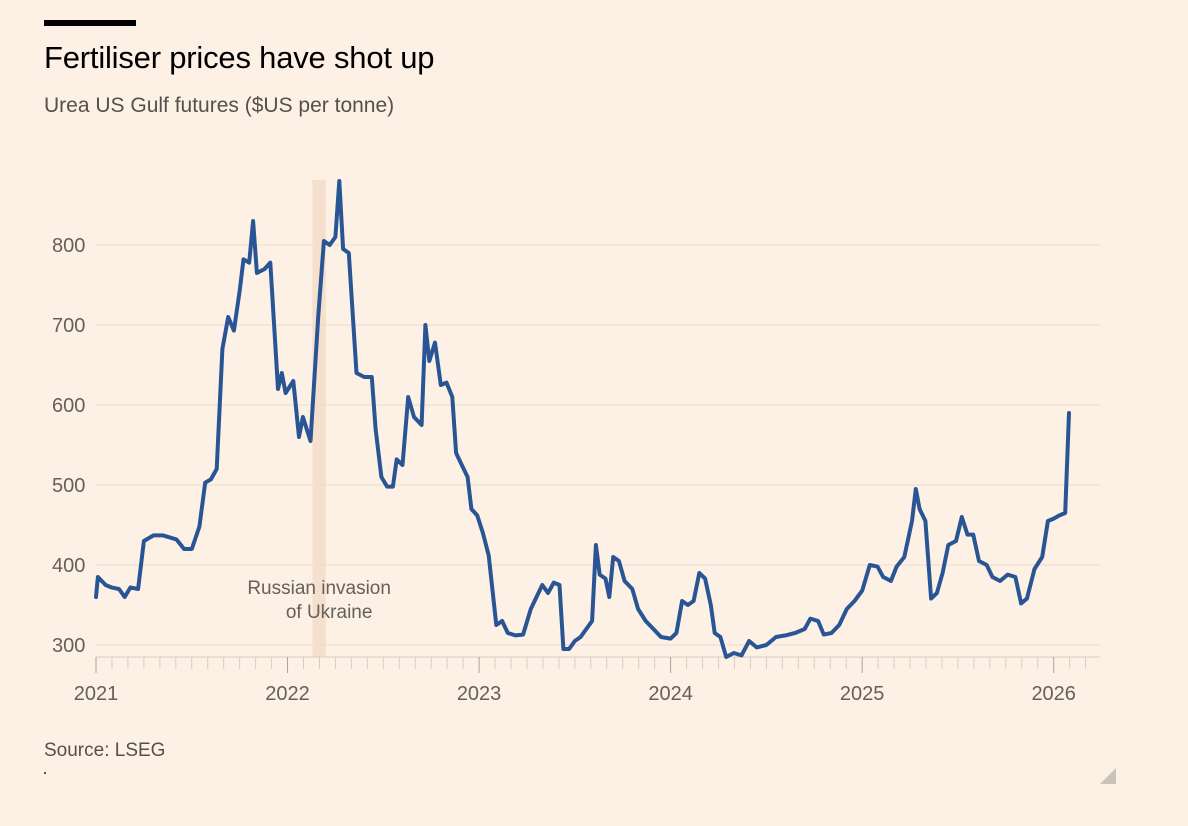  Describe the element at coordinates (96, 694) in the screenshot. I see `x-tick-label: 2021` at that location.